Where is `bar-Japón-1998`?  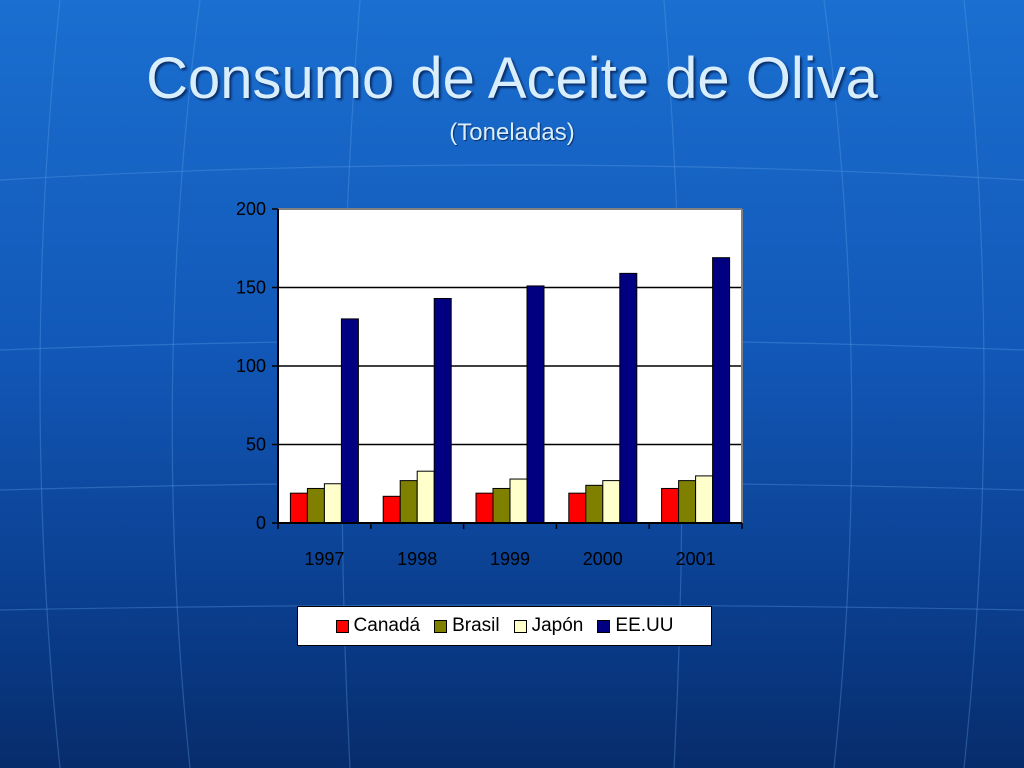
bar-Japón-1998 is located at coordinates (425, 497).